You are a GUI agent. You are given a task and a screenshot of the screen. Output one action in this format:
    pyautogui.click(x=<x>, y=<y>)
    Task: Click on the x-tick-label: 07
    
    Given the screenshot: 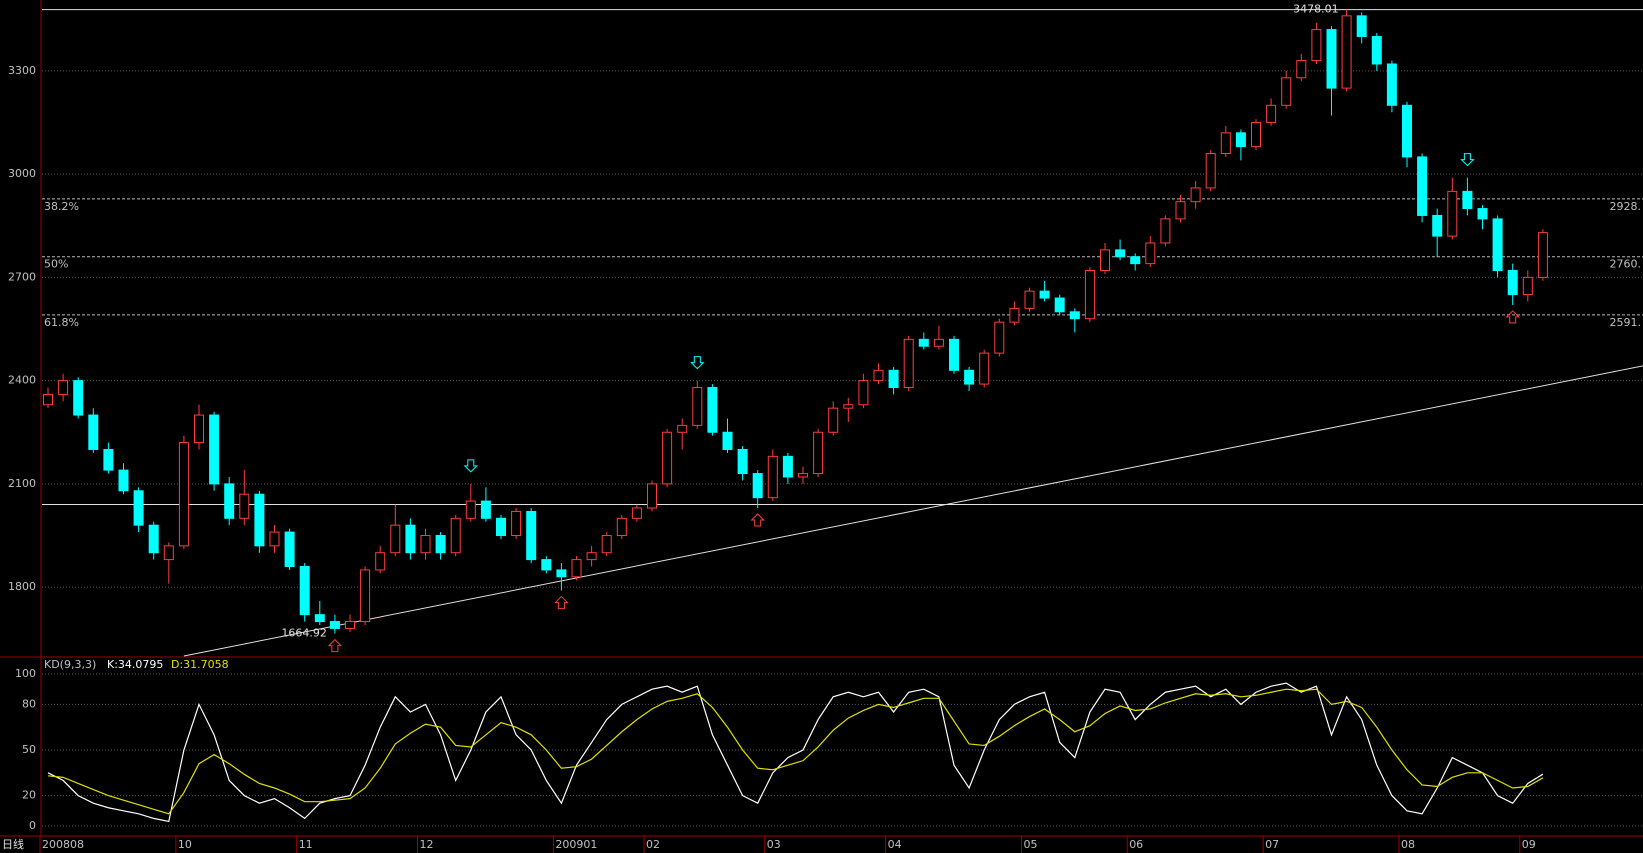 What is the action you would take?
    pyautogui.click(x=1272, y=844)
    